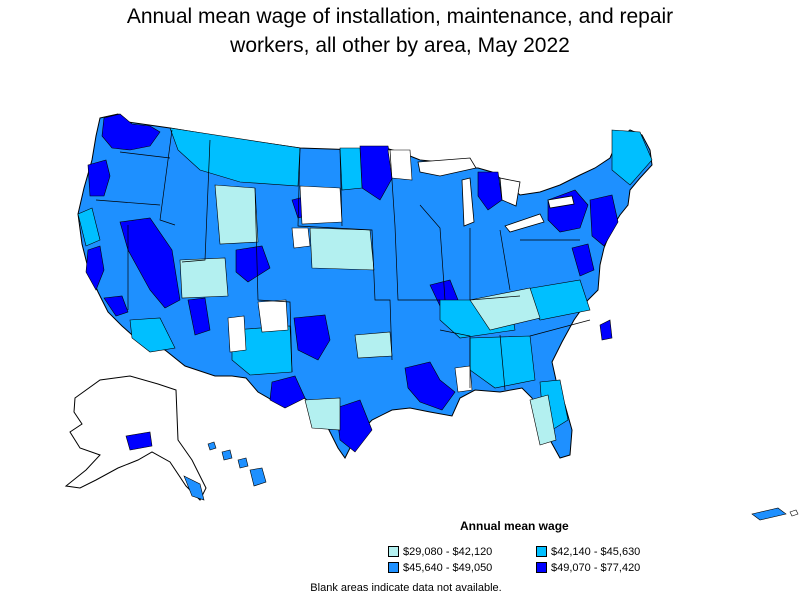 The height and width of the screenshot is (600, 800). I want to click on region-maine, so click(632, 157).